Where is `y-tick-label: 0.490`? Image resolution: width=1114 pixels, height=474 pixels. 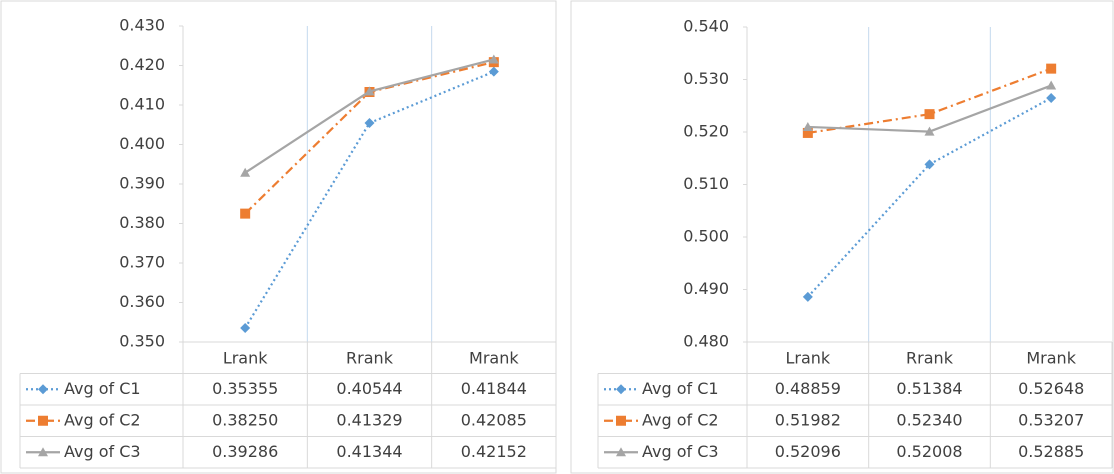
y-tick-label: 0.490 is located at coordinates (706, 288).